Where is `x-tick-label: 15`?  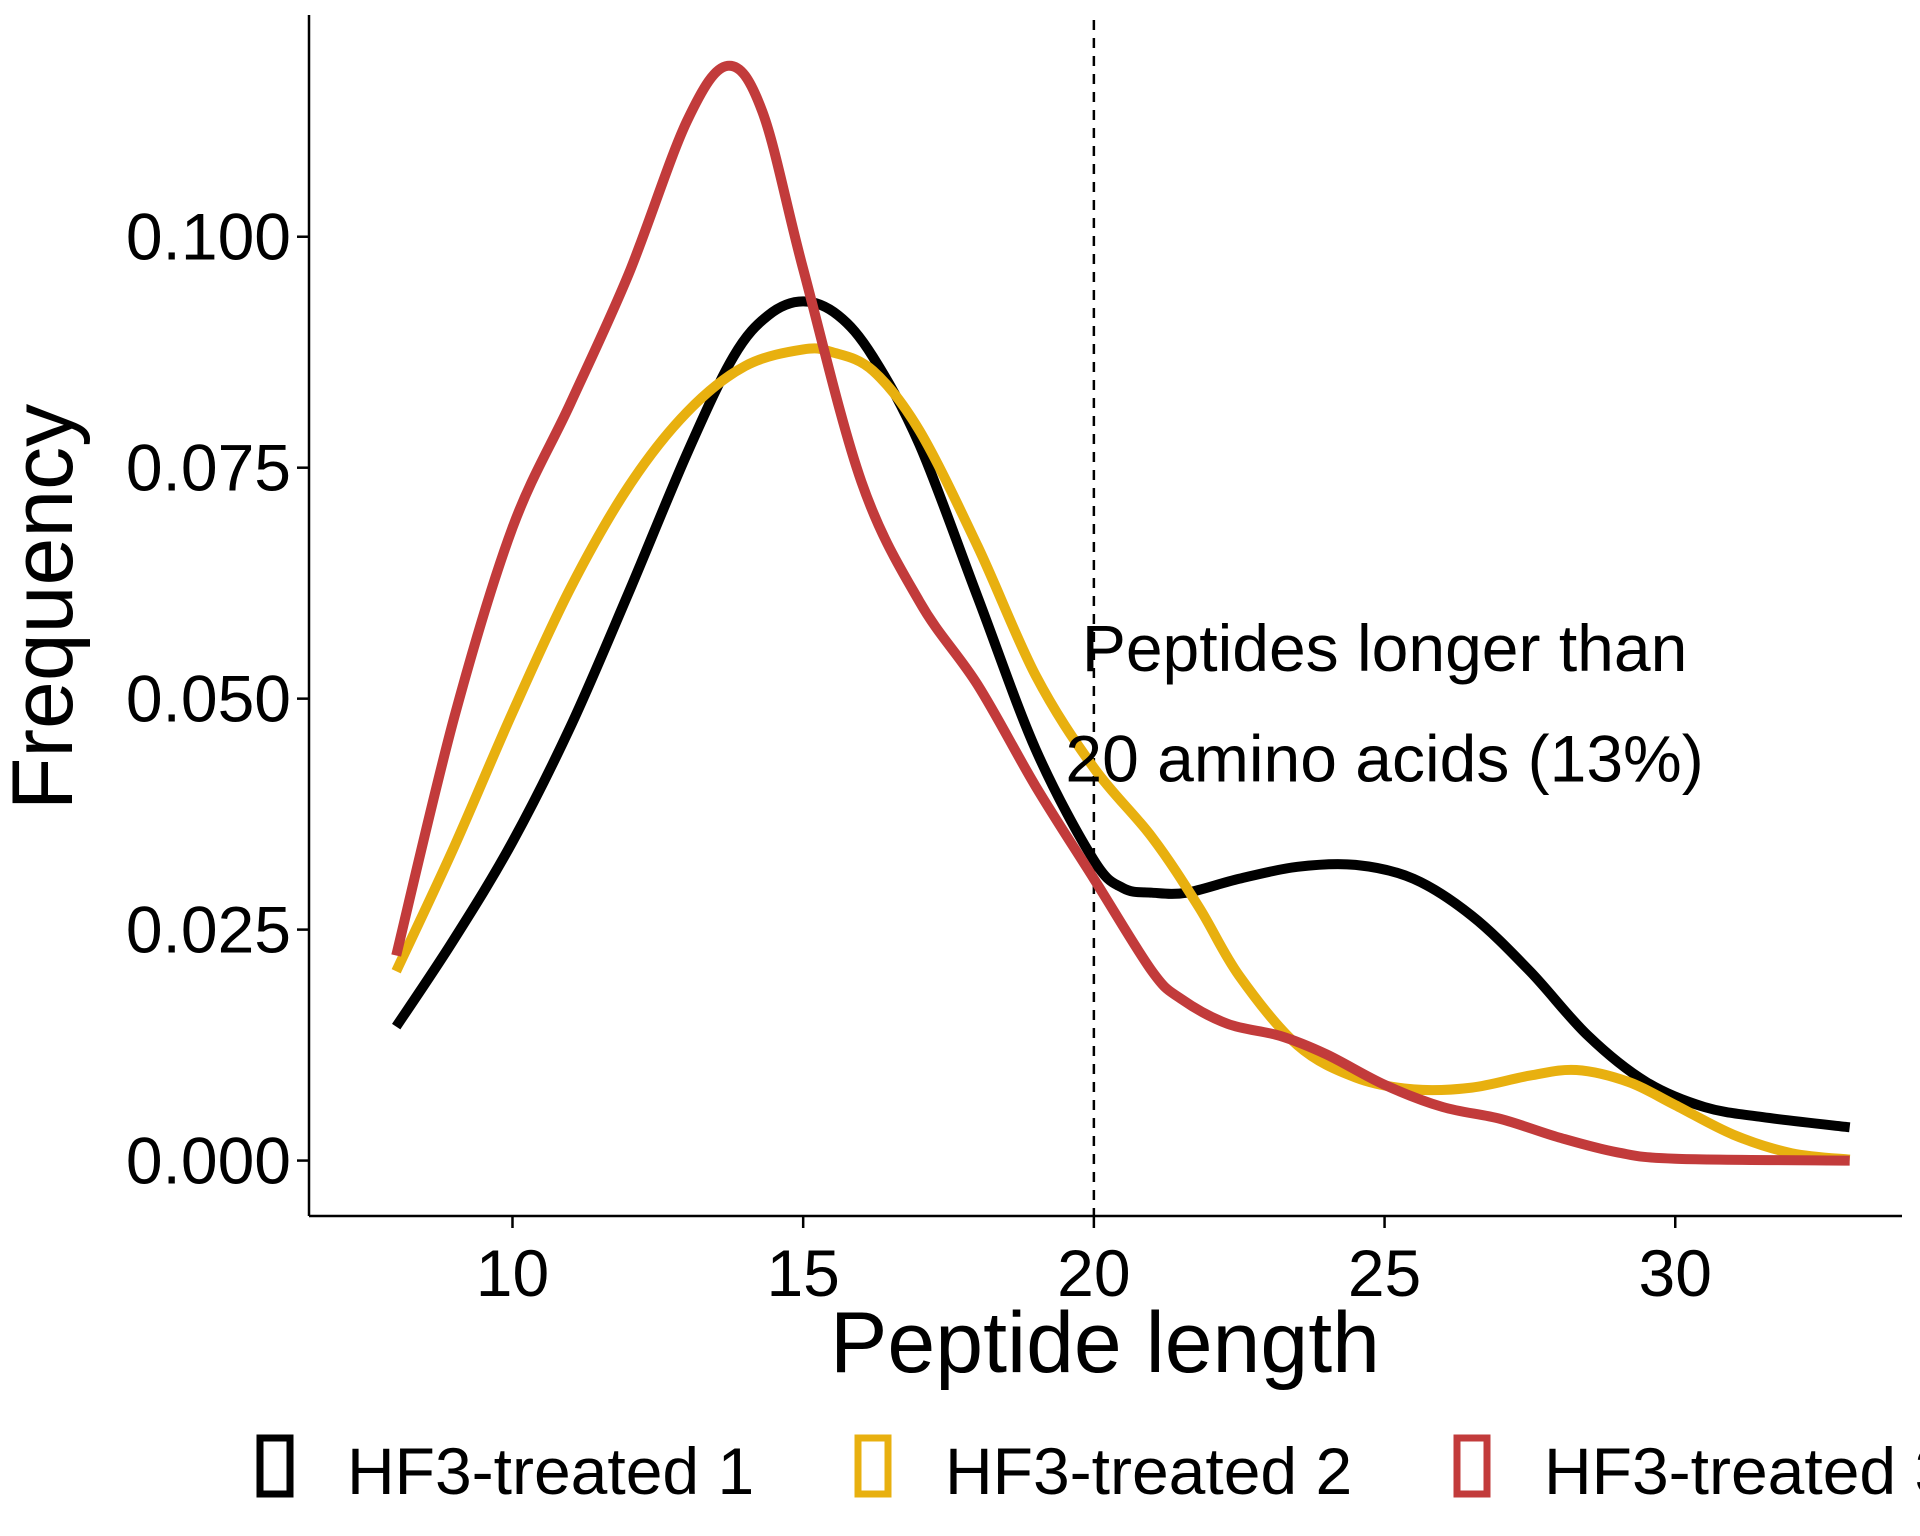
x-tick-label: 15 is located at coordinates (802, 1273).